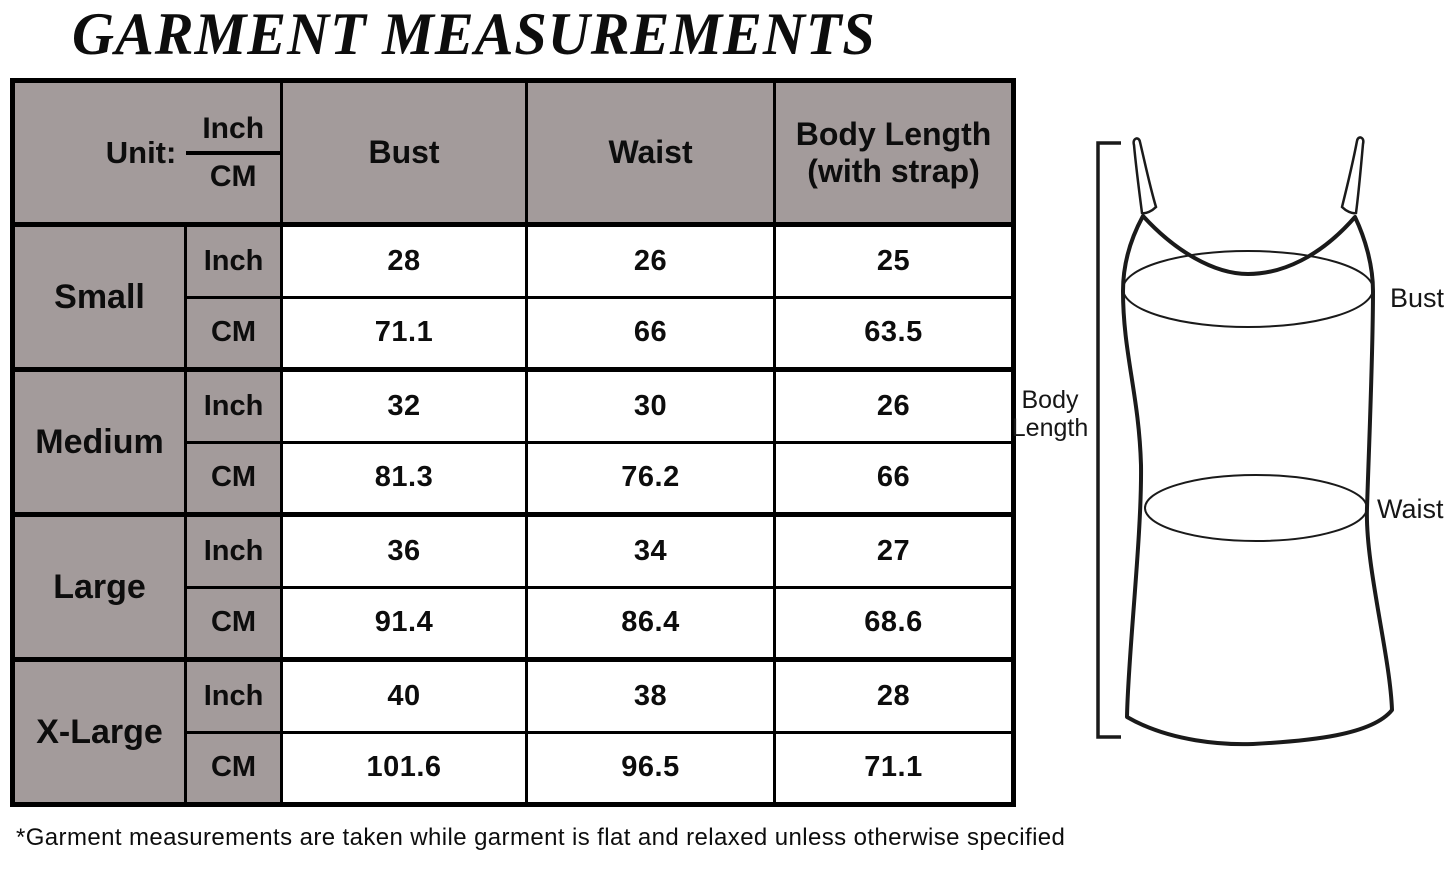 This screenshot has width=1445, height=893. I want to click on waist-ellipse, so click(1256, 508).